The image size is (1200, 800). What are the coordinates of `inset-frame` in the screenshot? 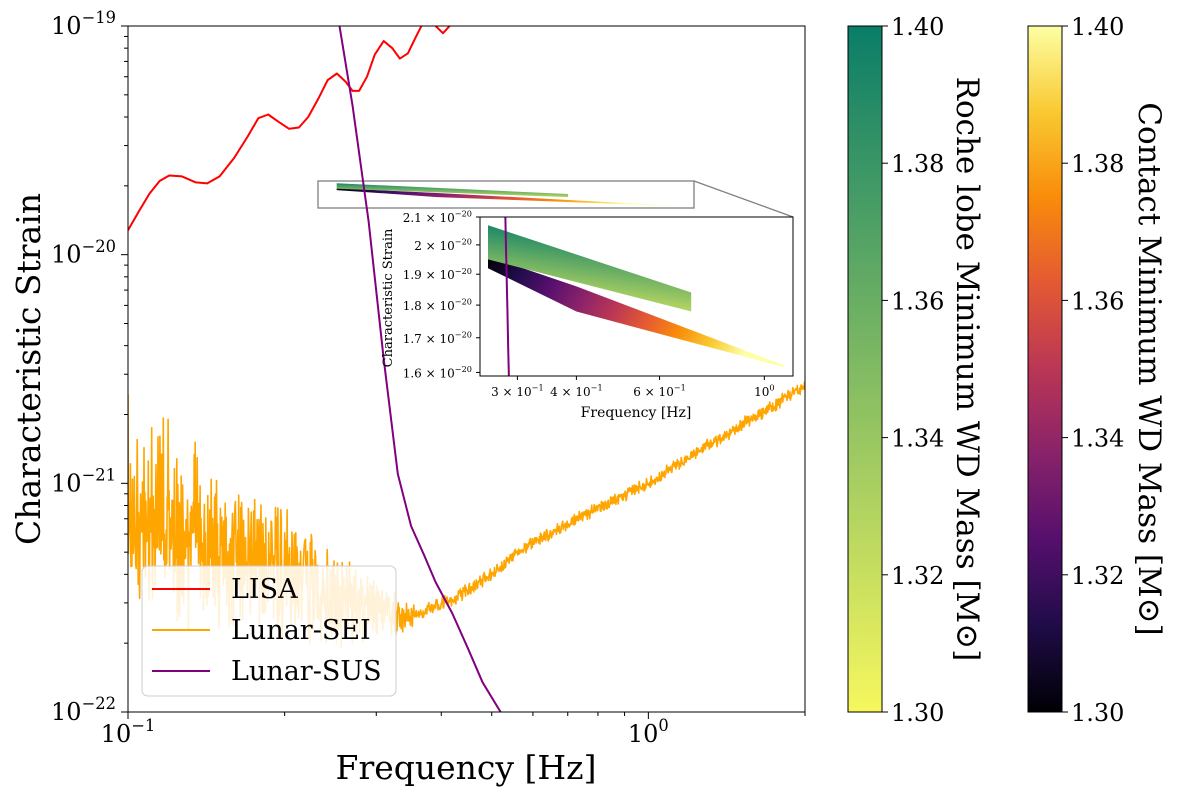 It's located at (636, 296).